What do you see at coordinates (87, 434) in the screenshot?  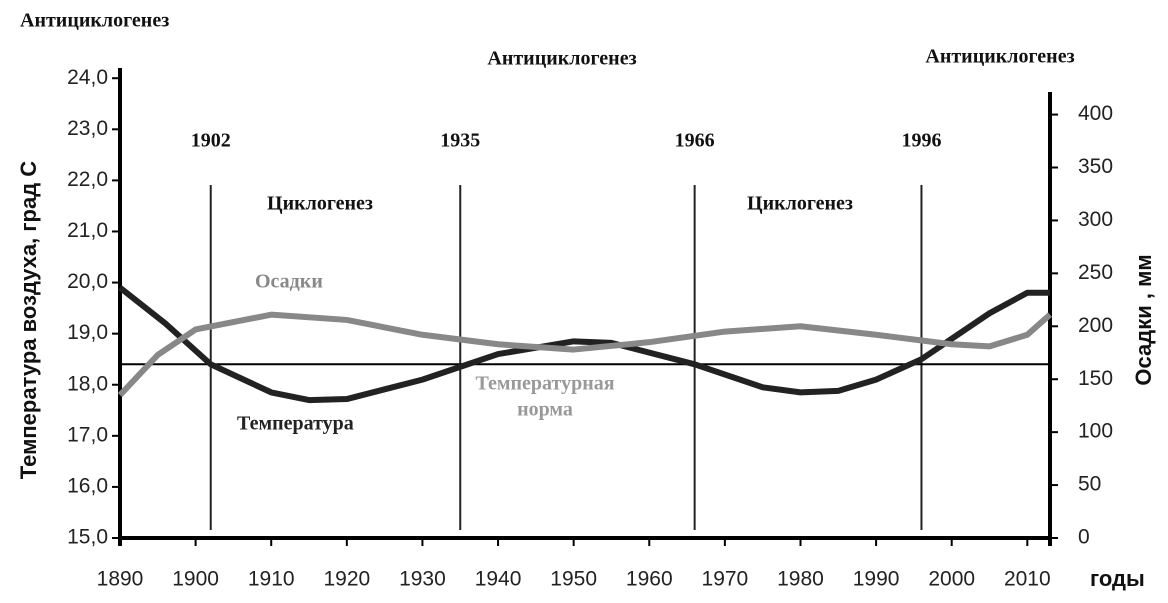 I see `y-tick-label: 17,0` at bounding box center [87, 434].